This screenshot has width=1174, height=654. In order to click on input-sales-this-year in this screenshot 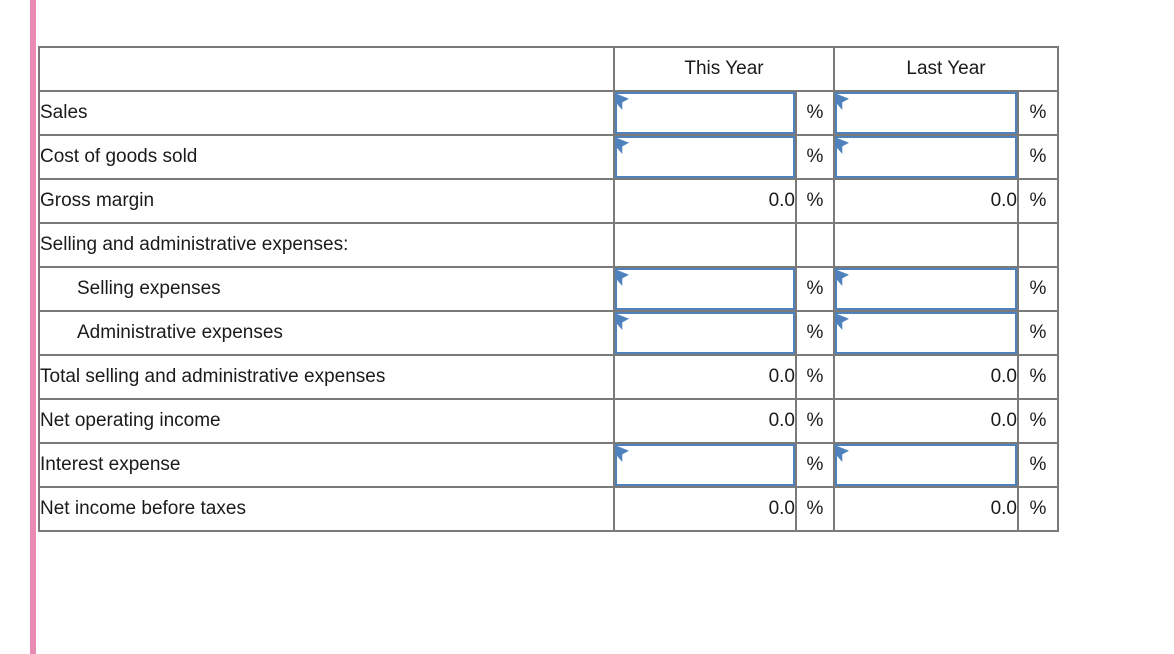, I will do `click(705, 113)`.